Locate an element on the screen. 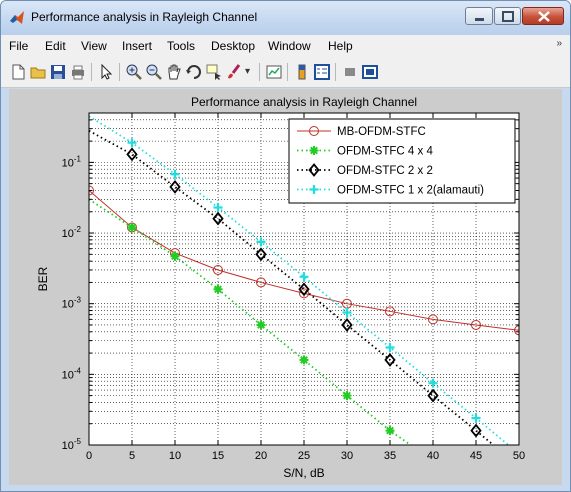 Image resolution: width=571 pixels, height=492 pixels. colorbar-icon is located at coordinates (302, 72).